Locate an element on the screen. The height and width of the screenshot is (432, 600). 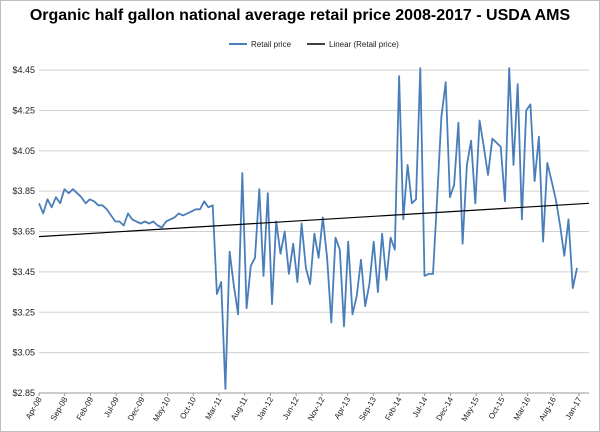
series-line-linear-trend is located at coordinates (314, 220).